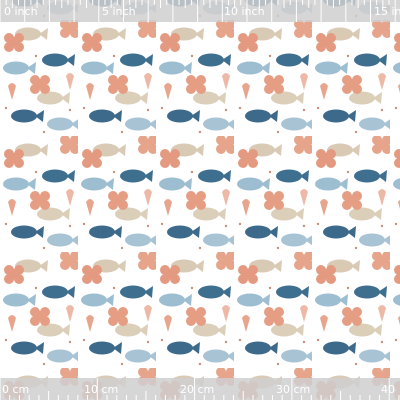 This screenshot has width=400, height=400. Describe the element at coordinates (101, 389) in the screenshot. I see `ruler-label: 10 cm` at that location.